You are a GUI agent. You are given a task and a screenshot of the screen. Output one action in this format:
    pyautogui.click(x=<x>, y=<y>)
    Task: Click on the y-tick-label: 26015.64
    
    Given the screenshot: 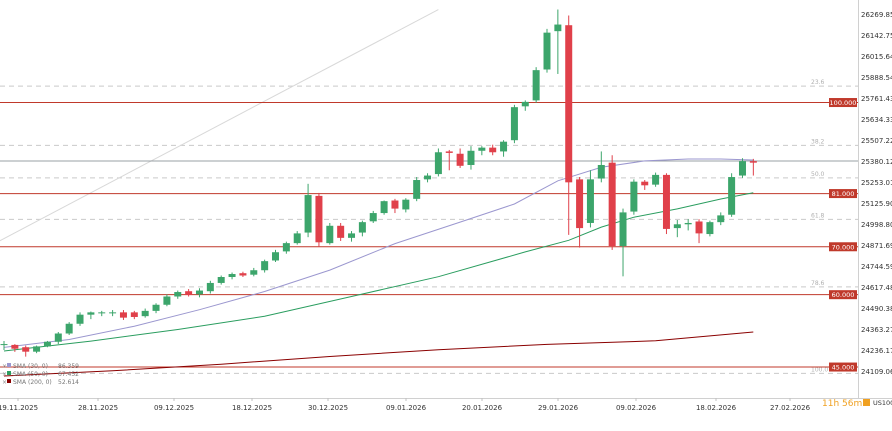 What is the action you would take?
    pyautogui.click(x=876, y=57)
    